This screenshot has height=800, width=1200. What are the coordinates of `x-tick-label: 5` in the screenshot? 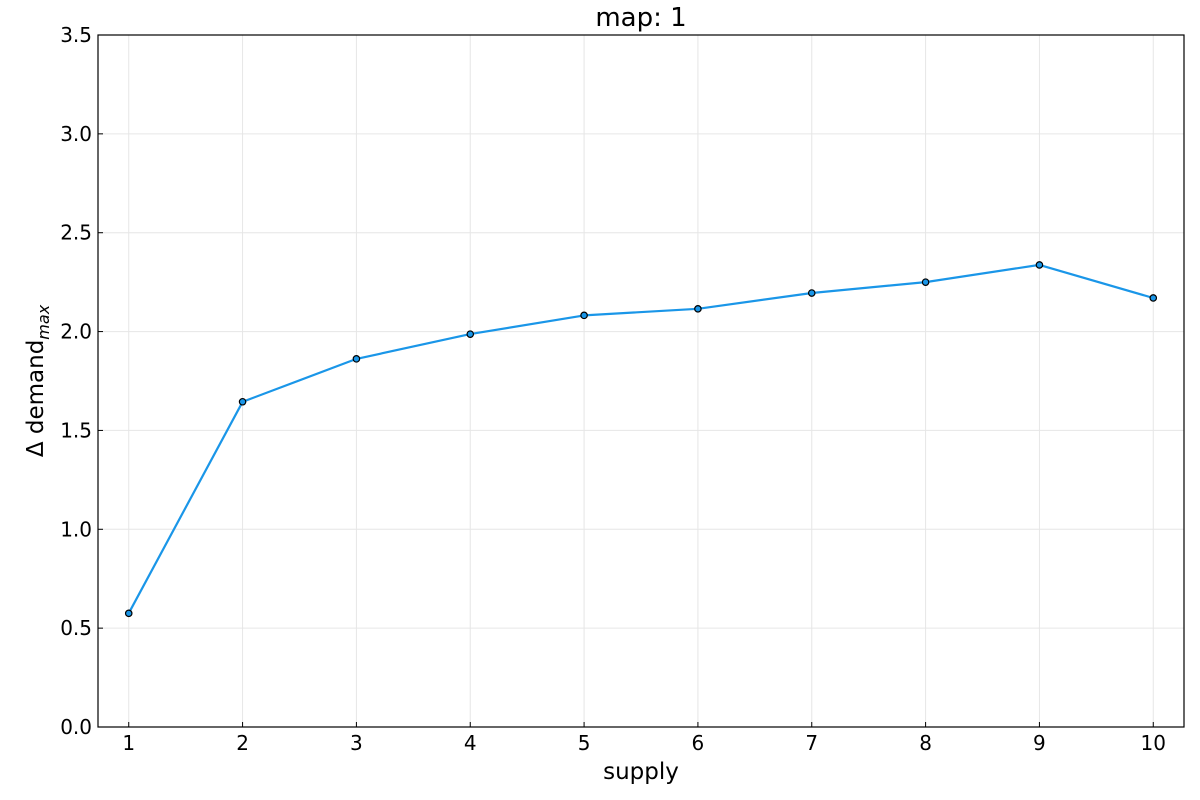 It's located at (584, 743).